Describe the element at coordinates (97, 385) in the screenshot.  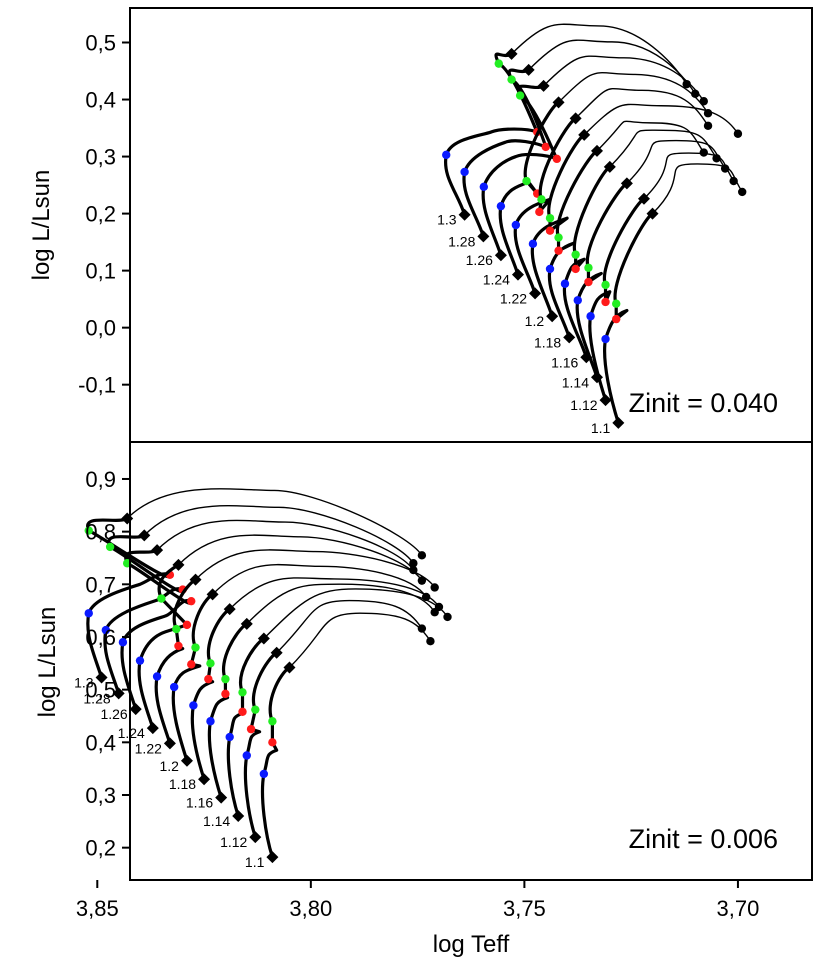
I see `y-tick-label: -0,1` at that location.